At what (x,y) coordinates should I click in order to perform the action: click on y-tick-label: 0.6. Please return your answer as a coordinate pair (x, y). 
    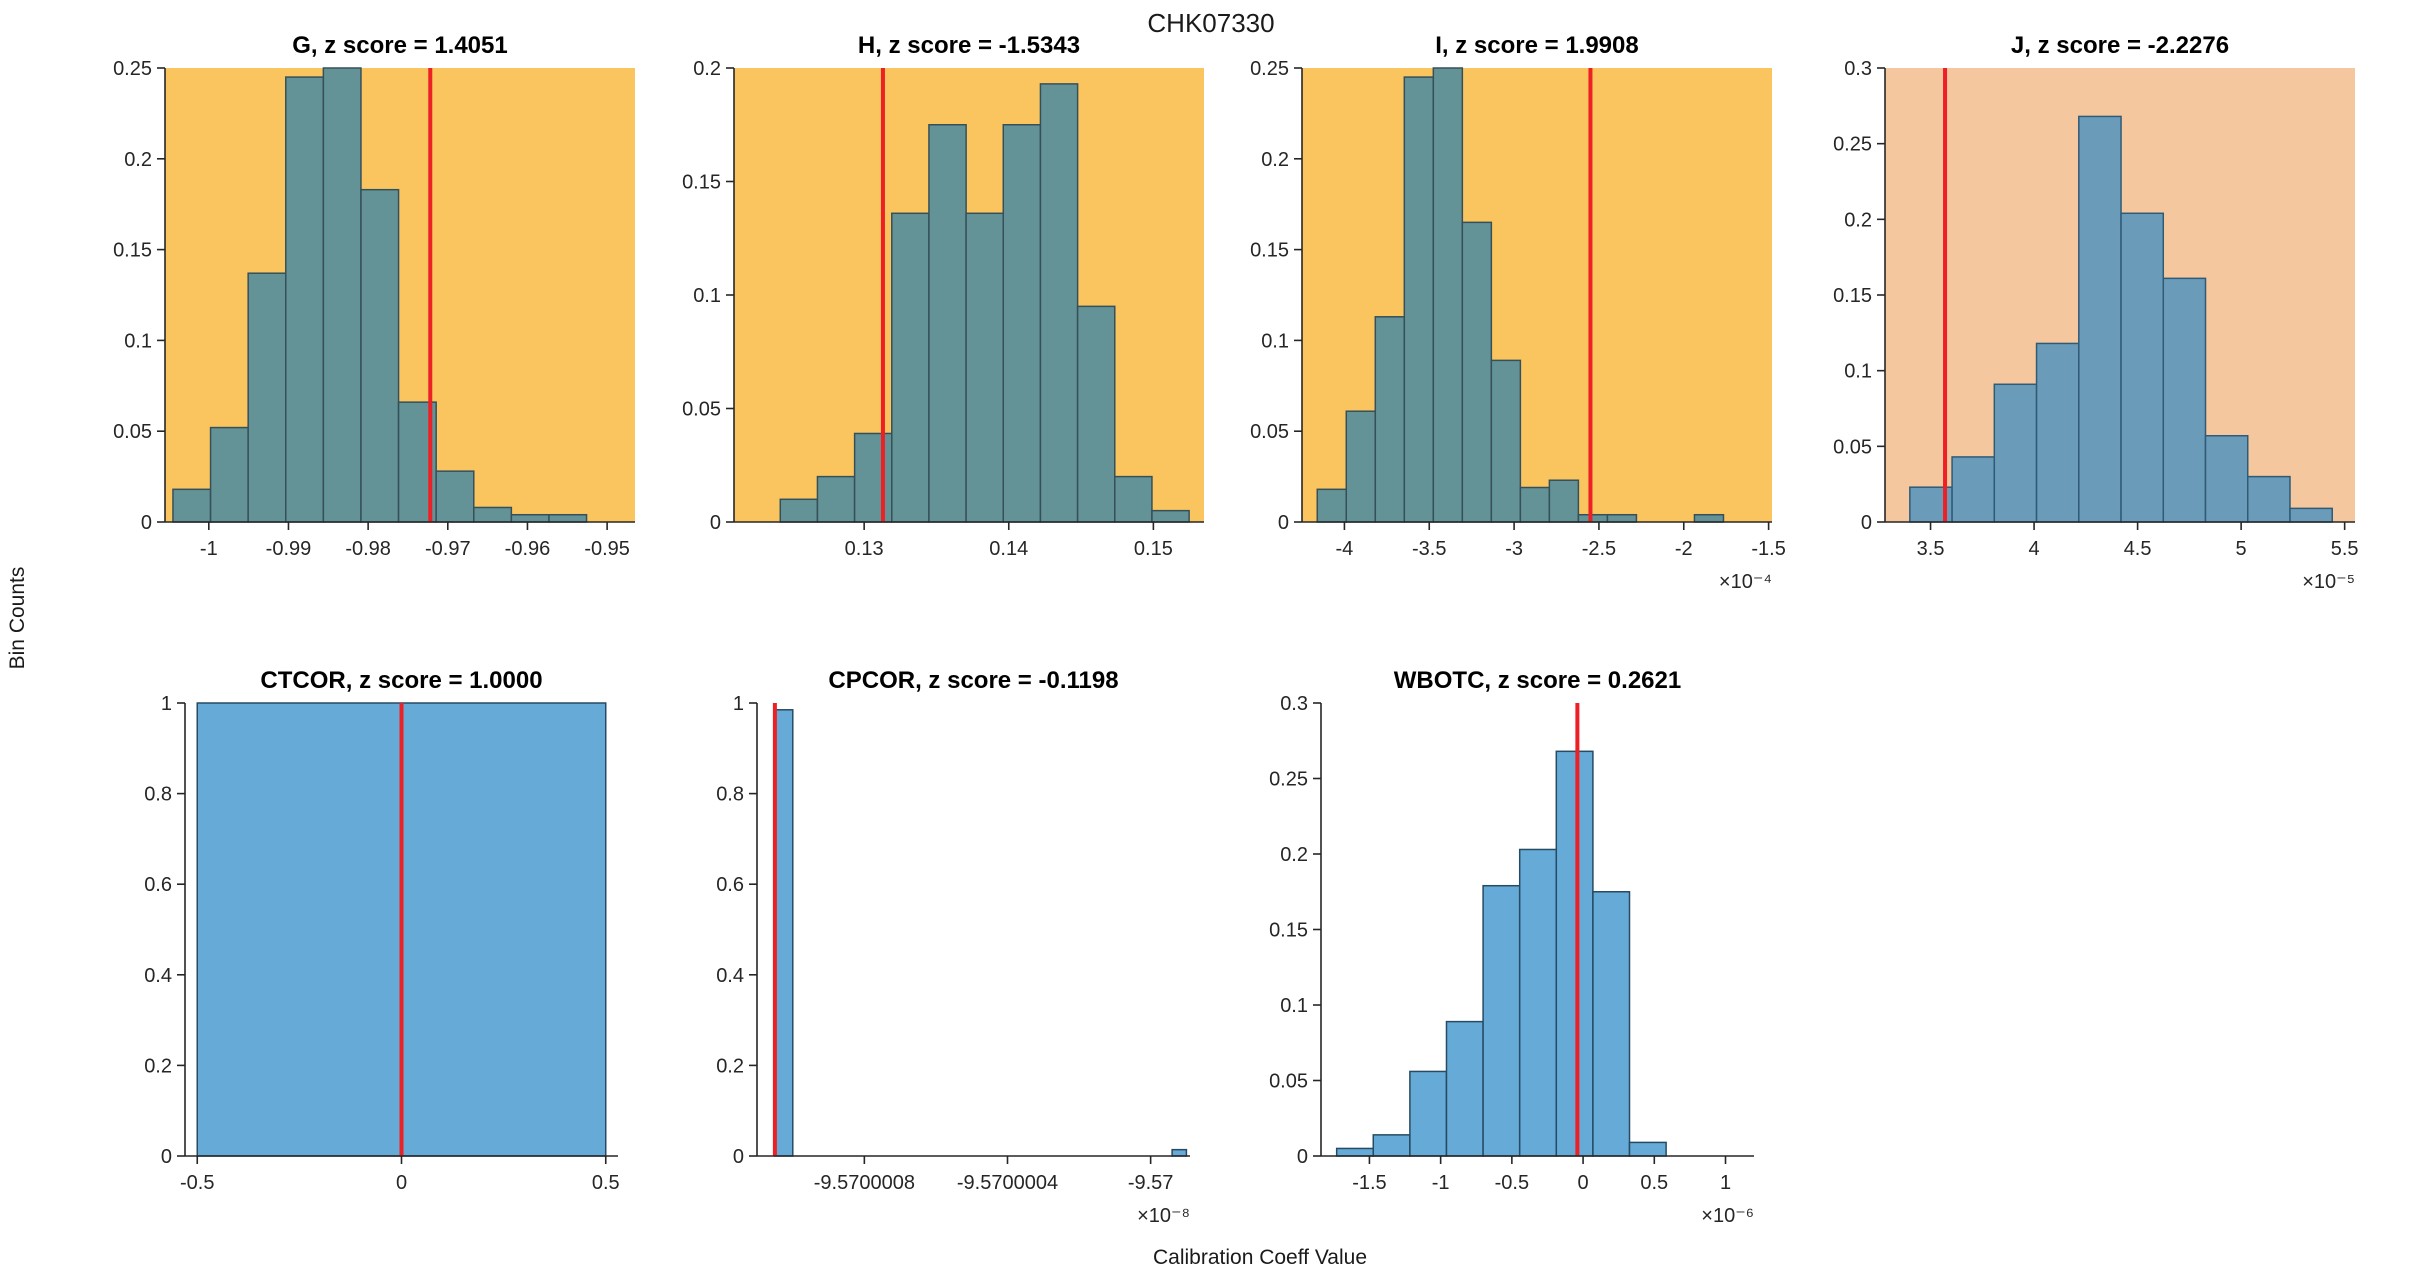
    Looking at the image, I should click on (730, 885).